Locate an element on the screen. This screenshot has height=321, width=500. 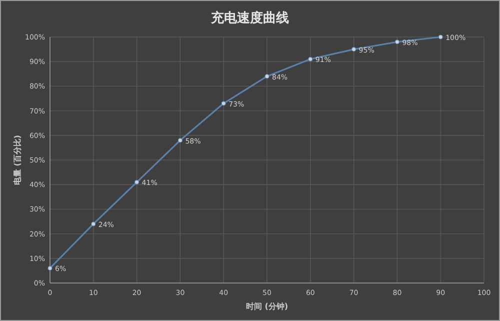
chart-title: 充电速度曲线 is located at coordinates (249, 18).